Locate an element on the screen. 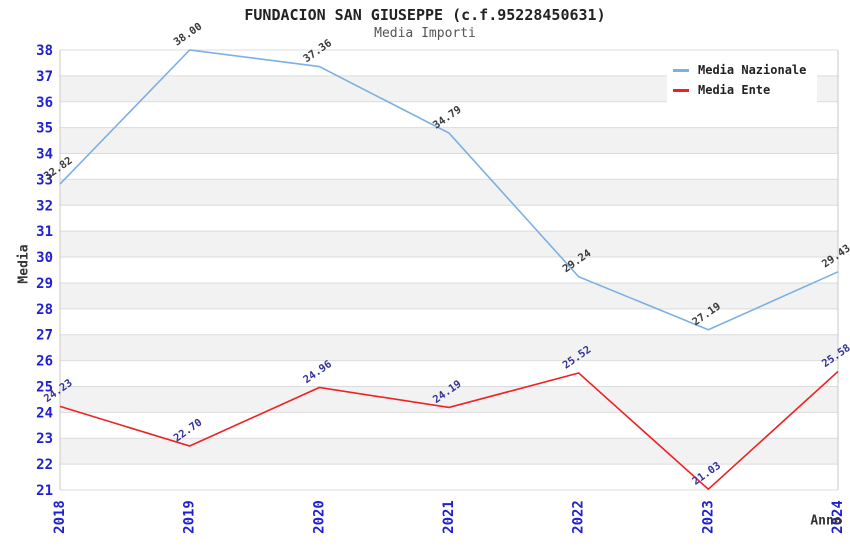 The width and height of the screenshot is (850, 550). y-tick-label: 35 is located at coordinates (44, 129).